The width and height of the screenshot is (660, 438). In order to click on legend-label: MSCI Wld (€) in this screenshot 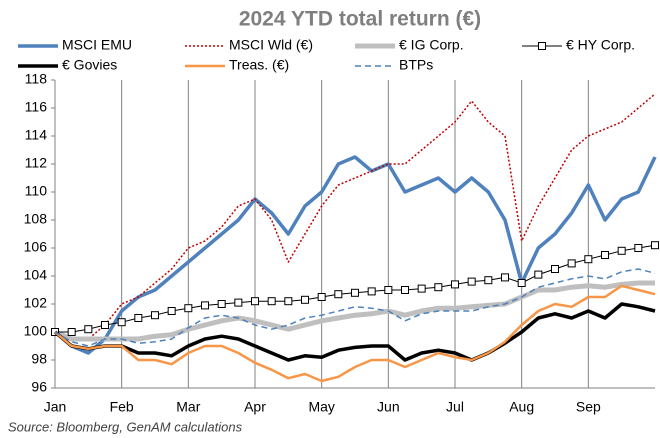, I will do `click(271, 45)`.